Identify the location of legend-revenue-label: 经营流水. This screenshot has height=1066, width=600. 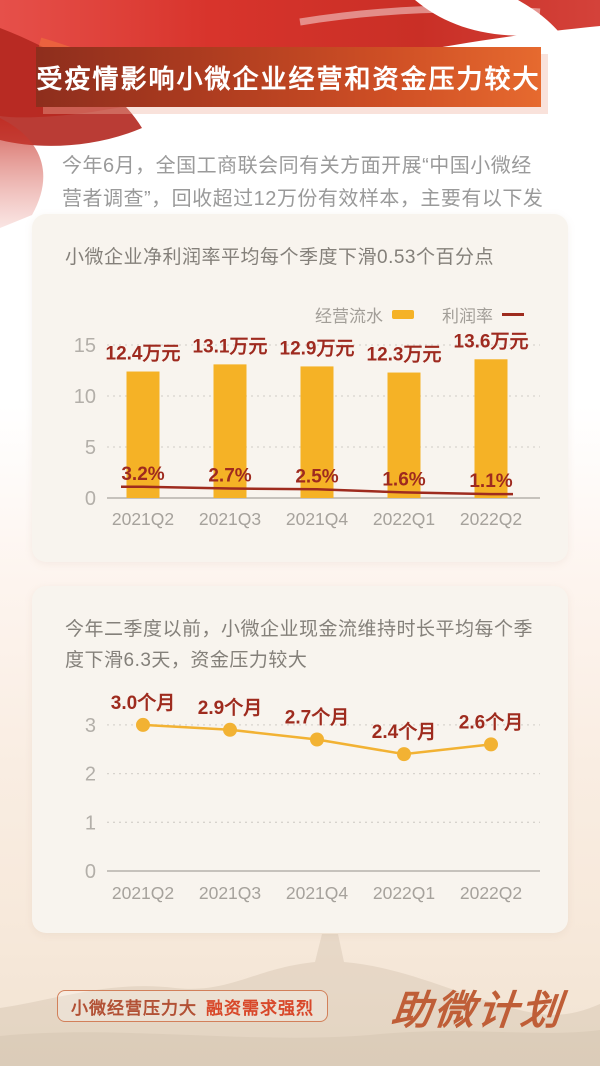
(349, 316).